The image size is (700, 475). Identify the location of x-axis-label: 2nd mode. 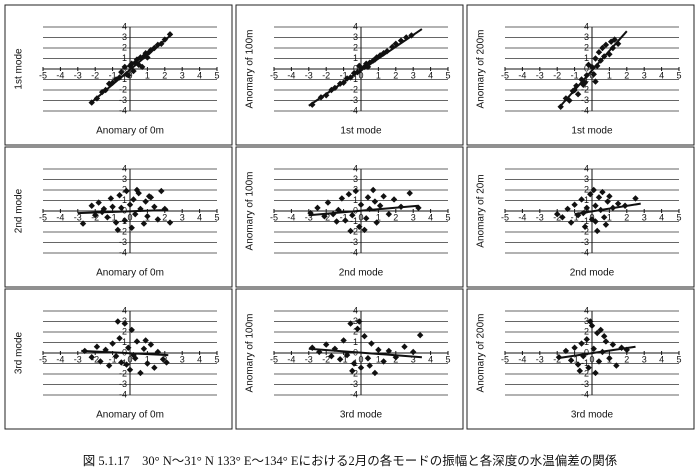
(592, 273).